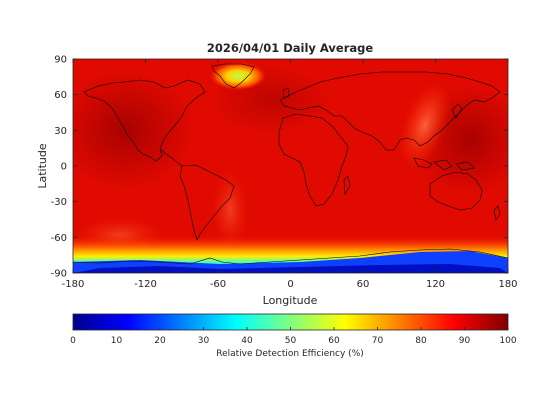 The image size is (560, 420). I want to click on x-tick-label: 60, so click(363, 284).